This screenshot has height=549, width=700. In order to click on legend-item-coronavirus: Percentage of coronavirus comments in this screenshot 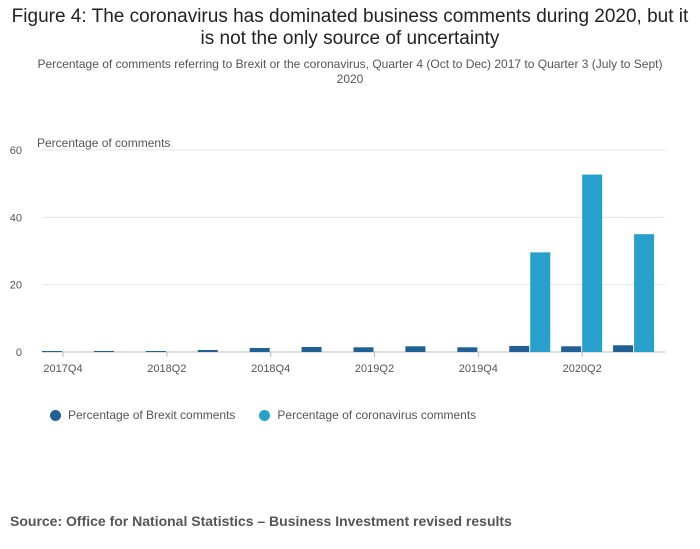, I will do `click(367, 415)`.